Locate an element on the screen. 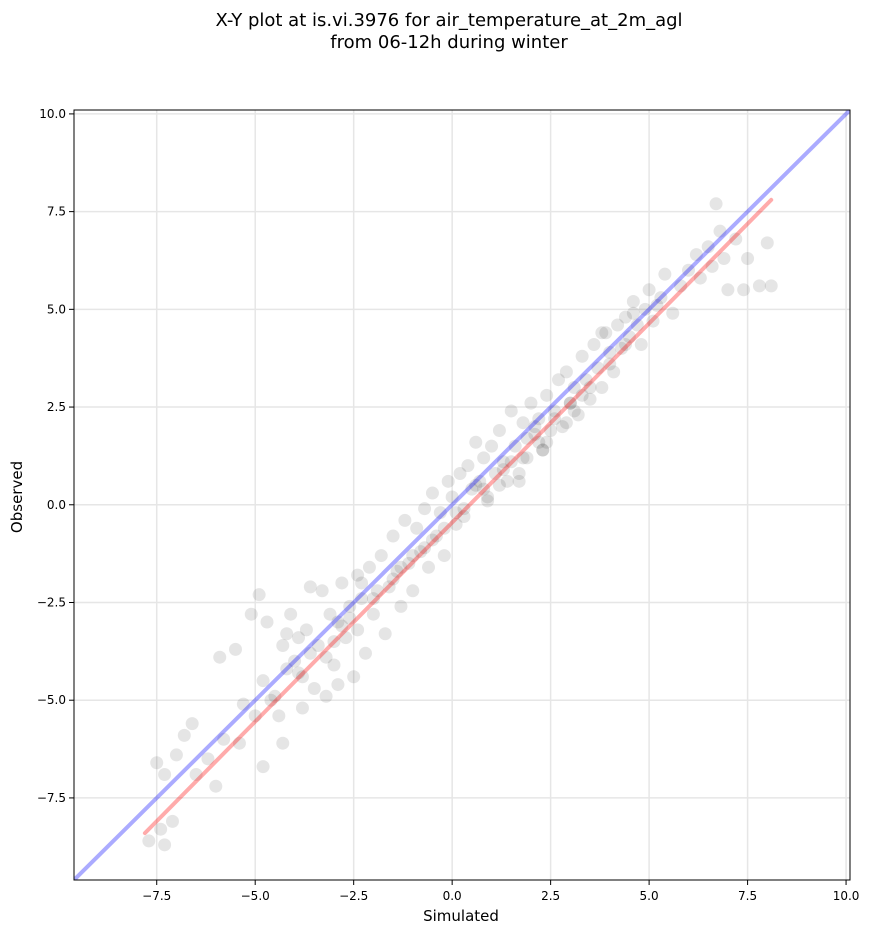  y-tick-label: −7.5 is located at coordinates (51, 798).